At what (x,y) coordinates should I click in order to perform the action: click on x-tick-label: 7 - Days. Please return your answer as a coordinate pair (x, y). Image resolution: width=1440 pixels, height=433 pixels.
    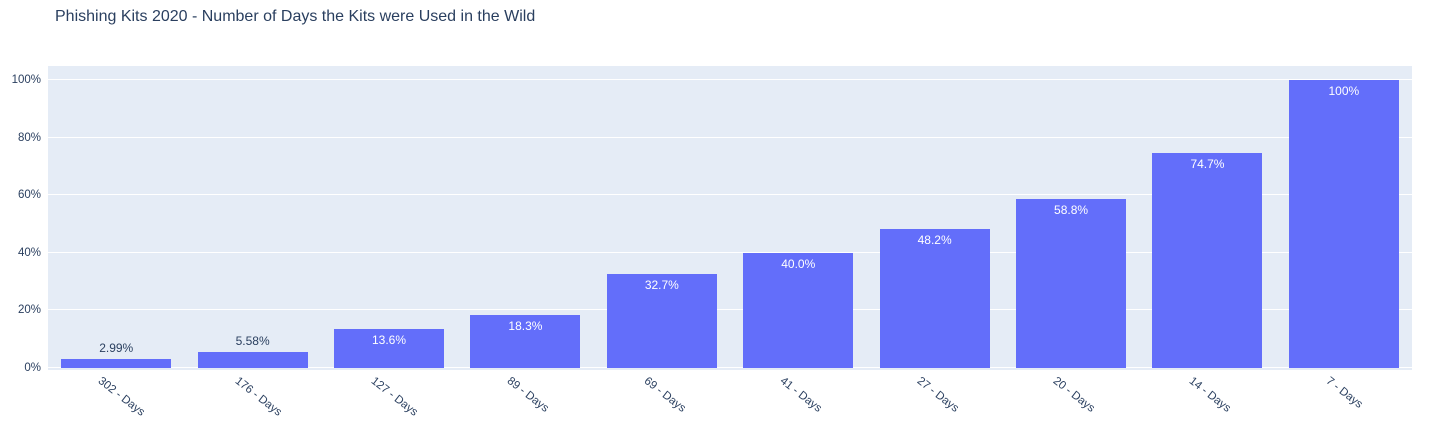
    Looking at the image, I should click on (1344, 393).